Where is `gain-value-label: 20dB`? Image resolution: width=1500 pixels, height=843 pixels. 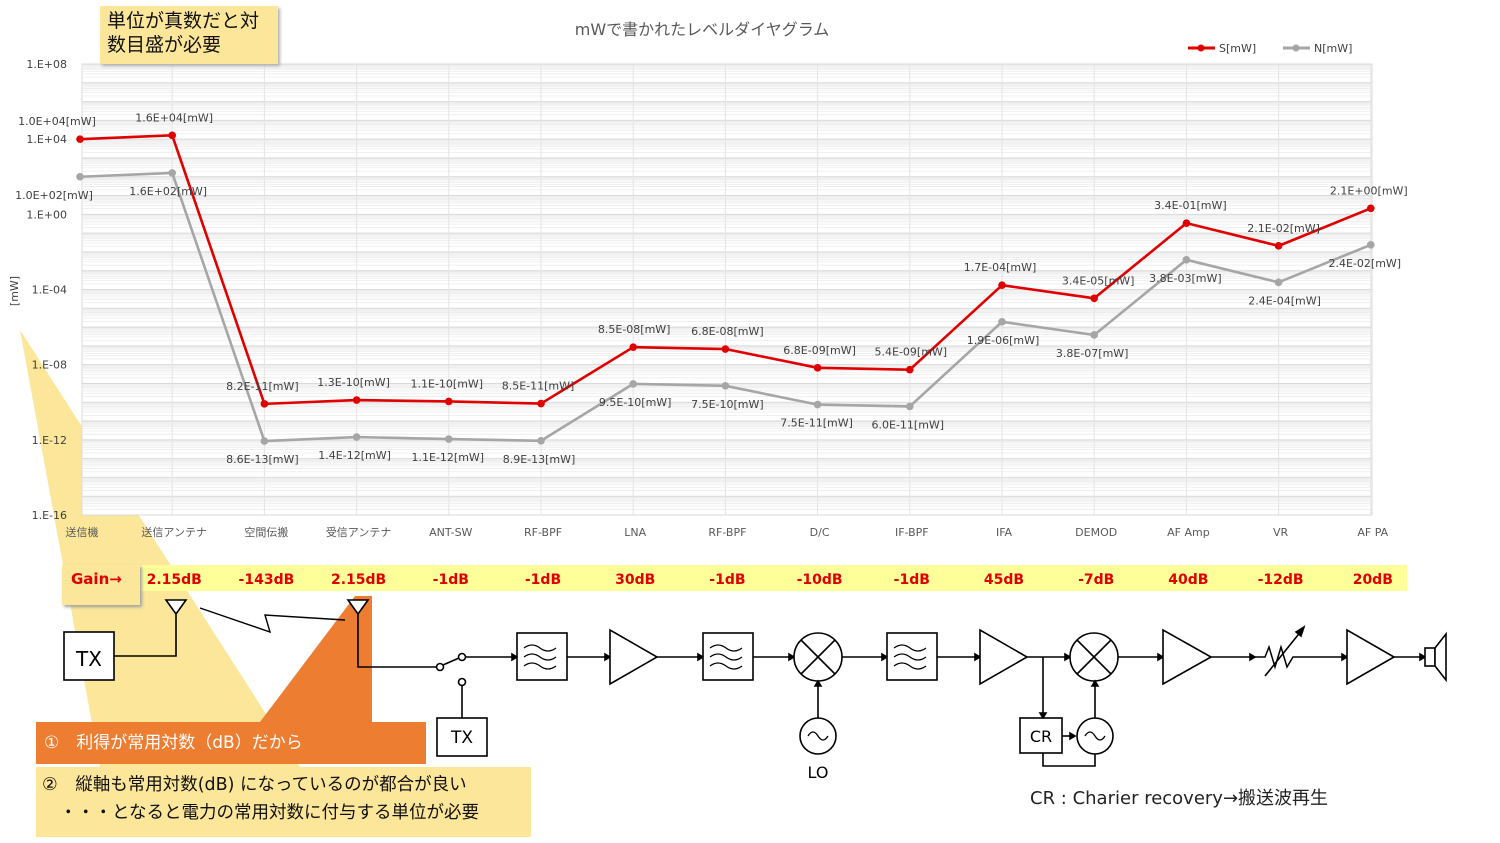
gain-value-label: 20dB is located at coordinates (1373, 580).